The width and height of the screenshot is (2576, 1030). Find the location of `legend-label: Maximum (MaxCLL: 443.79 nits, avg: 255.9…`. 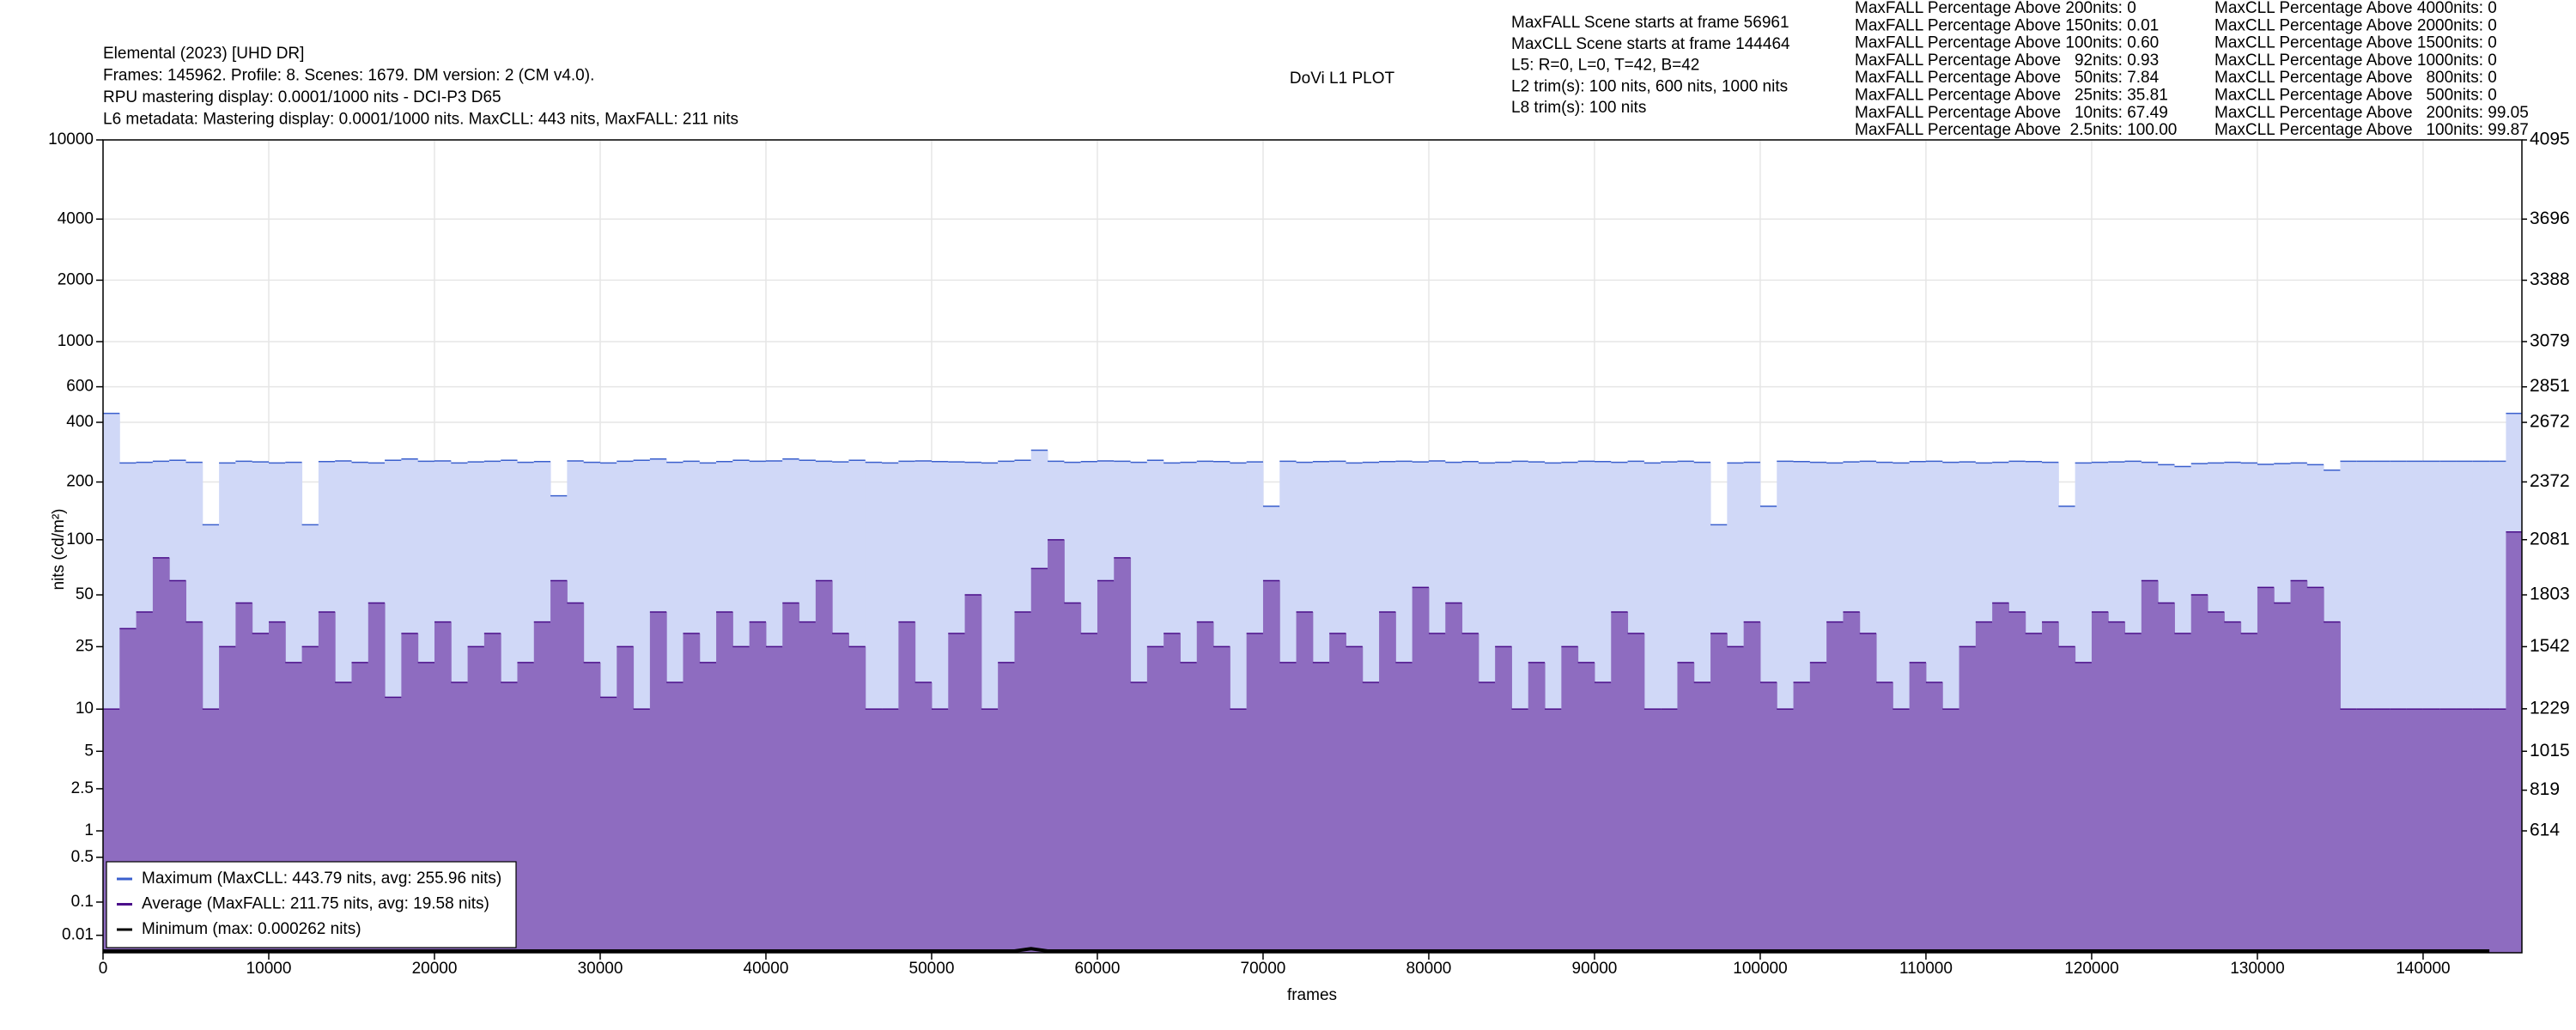

legend-label: Maximum (MaxCLL: 443.79 nits, avg: 255.9… is located at coordinates (322, 878).